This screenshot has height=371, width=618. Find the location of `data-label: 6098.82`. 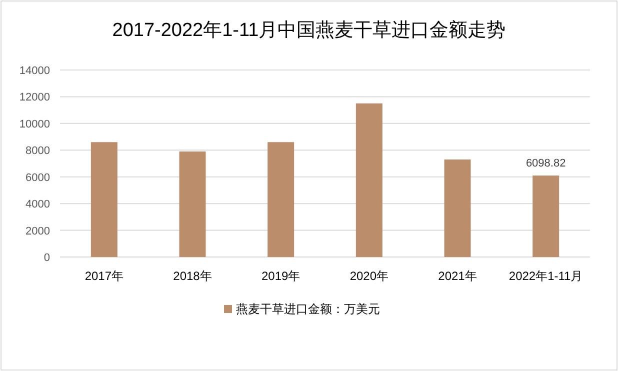

data-label: 6098.82 is located at coordinates (546, 164).